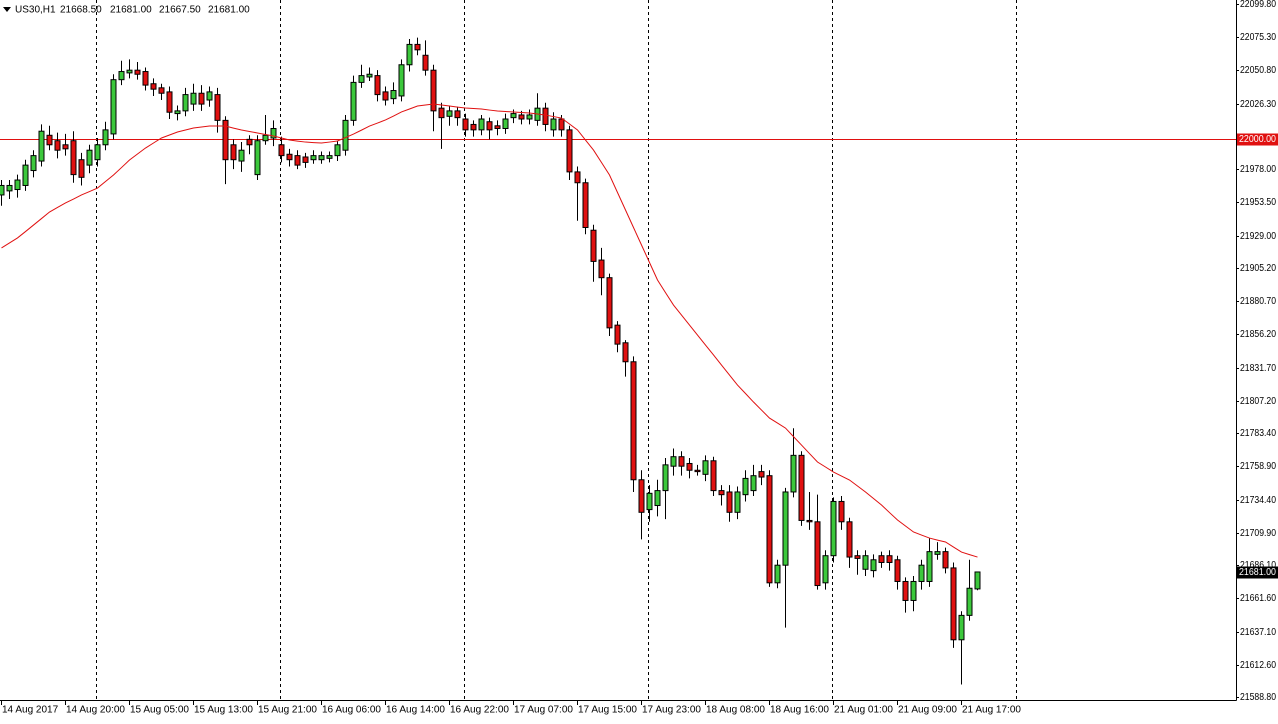 This screenshot has width=1278, height=724. What do you see at coordinates (1258, 632) in the screenshot?
I see `y-tick-label: 21637.10` at bounding box center [1258, 632].